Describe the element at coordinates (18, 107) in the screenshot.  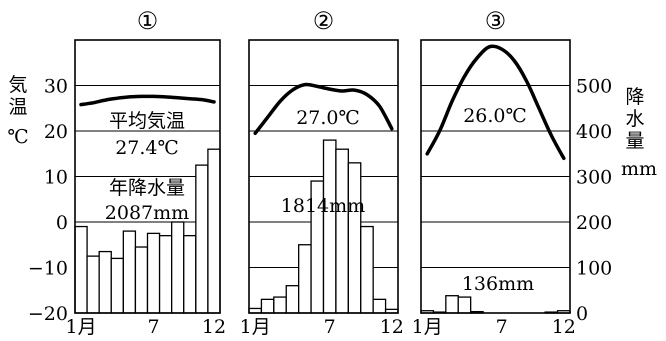
I see `temperature-label-char-2: 温` at that location.